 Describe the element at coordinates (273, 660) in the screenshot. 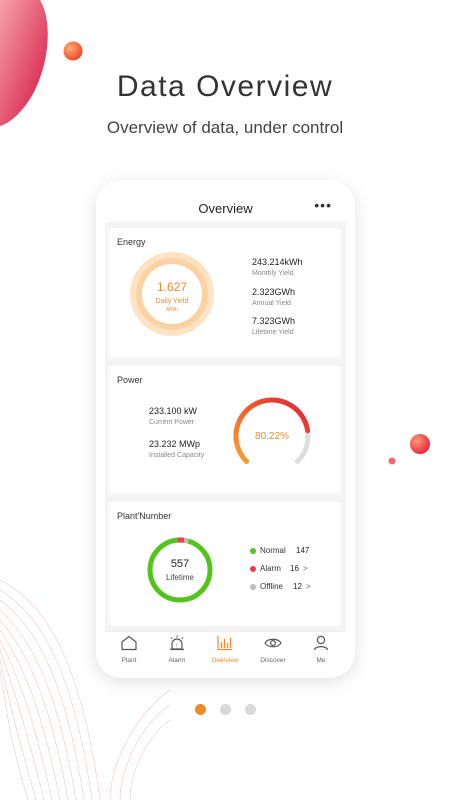

I see `tab-discover-label: Discover` at that location.